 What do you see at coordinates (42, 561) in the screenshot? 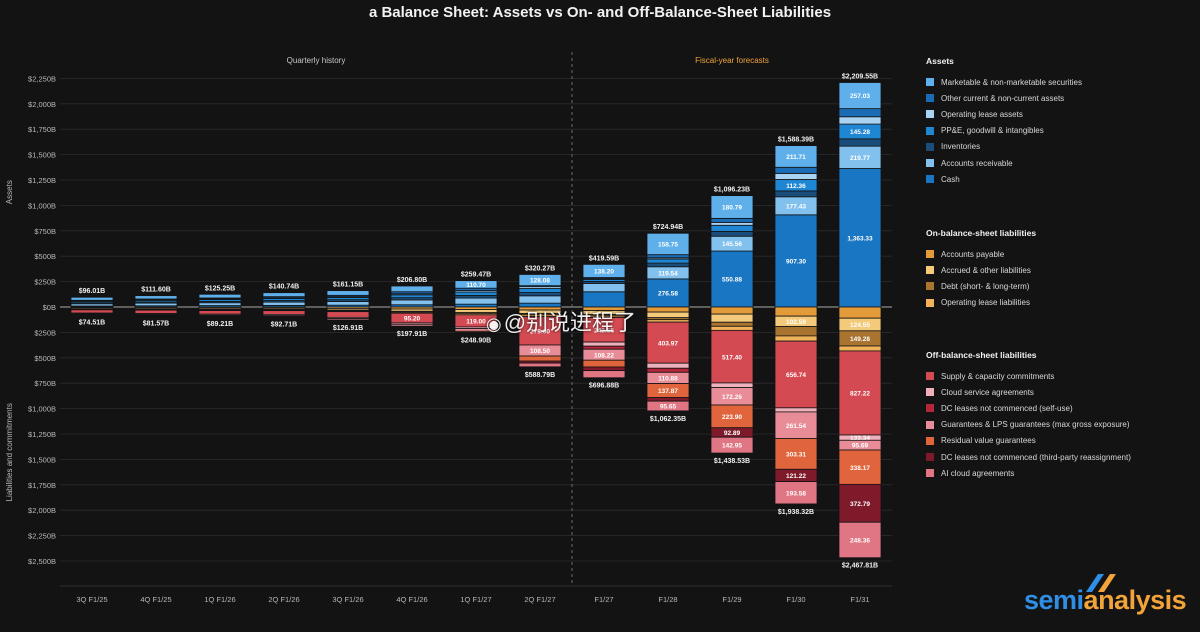
I see `y-tick-label: $2,500B` at bounding box center [42, 561].